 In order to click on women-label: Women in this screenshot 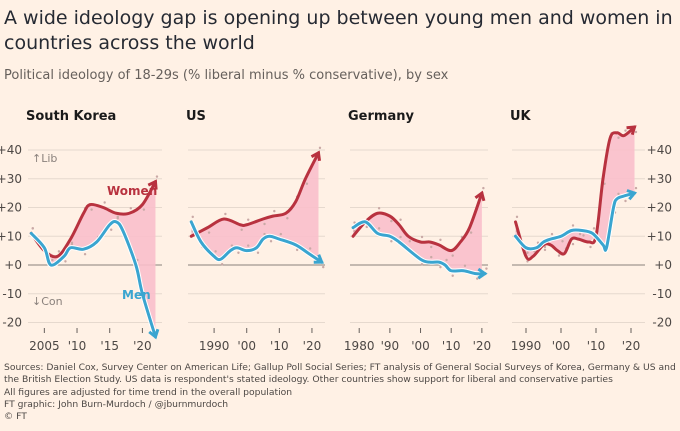, I will do `click(132, 191)`.